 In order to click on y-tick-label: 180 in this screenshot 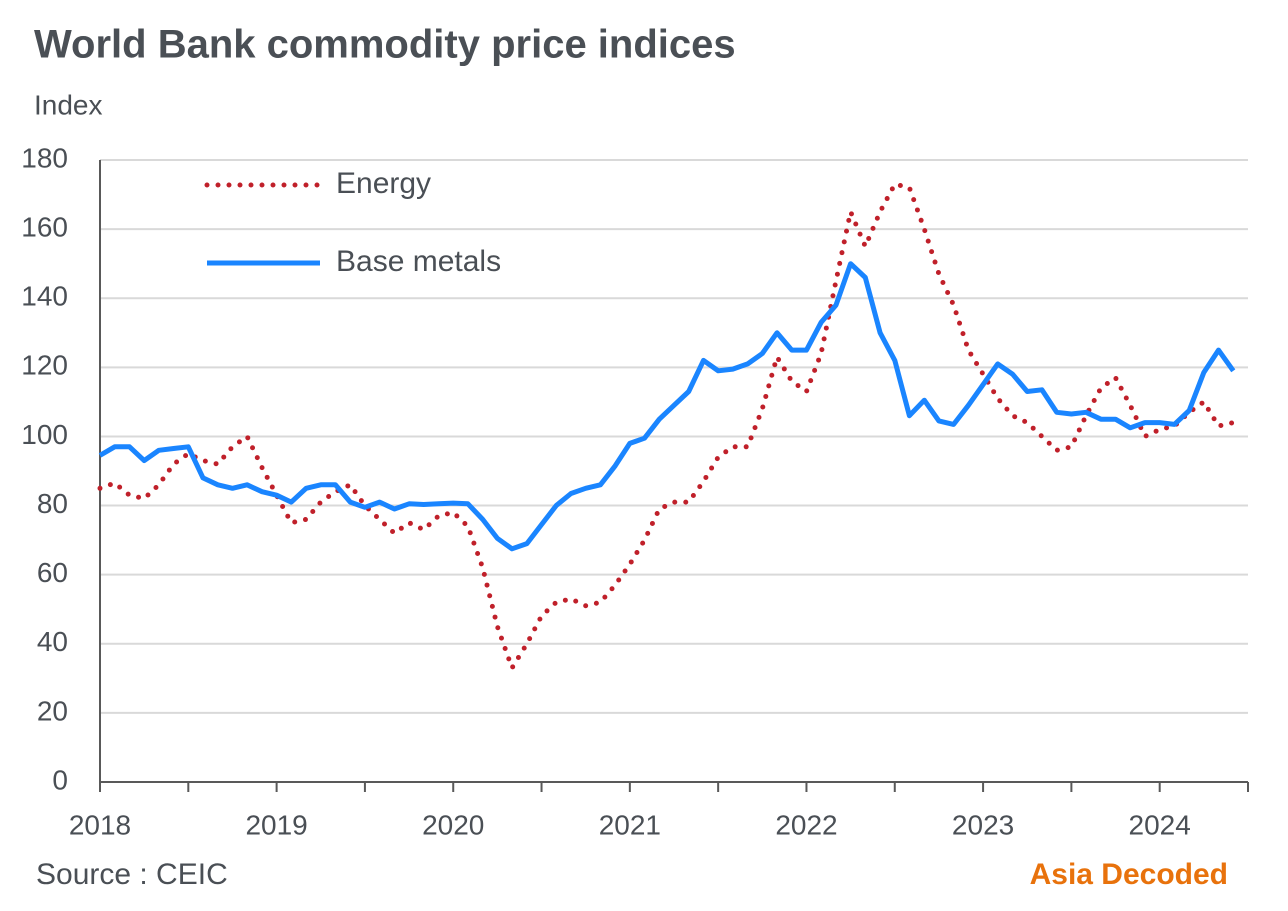, I will do `click(44, 157)`.